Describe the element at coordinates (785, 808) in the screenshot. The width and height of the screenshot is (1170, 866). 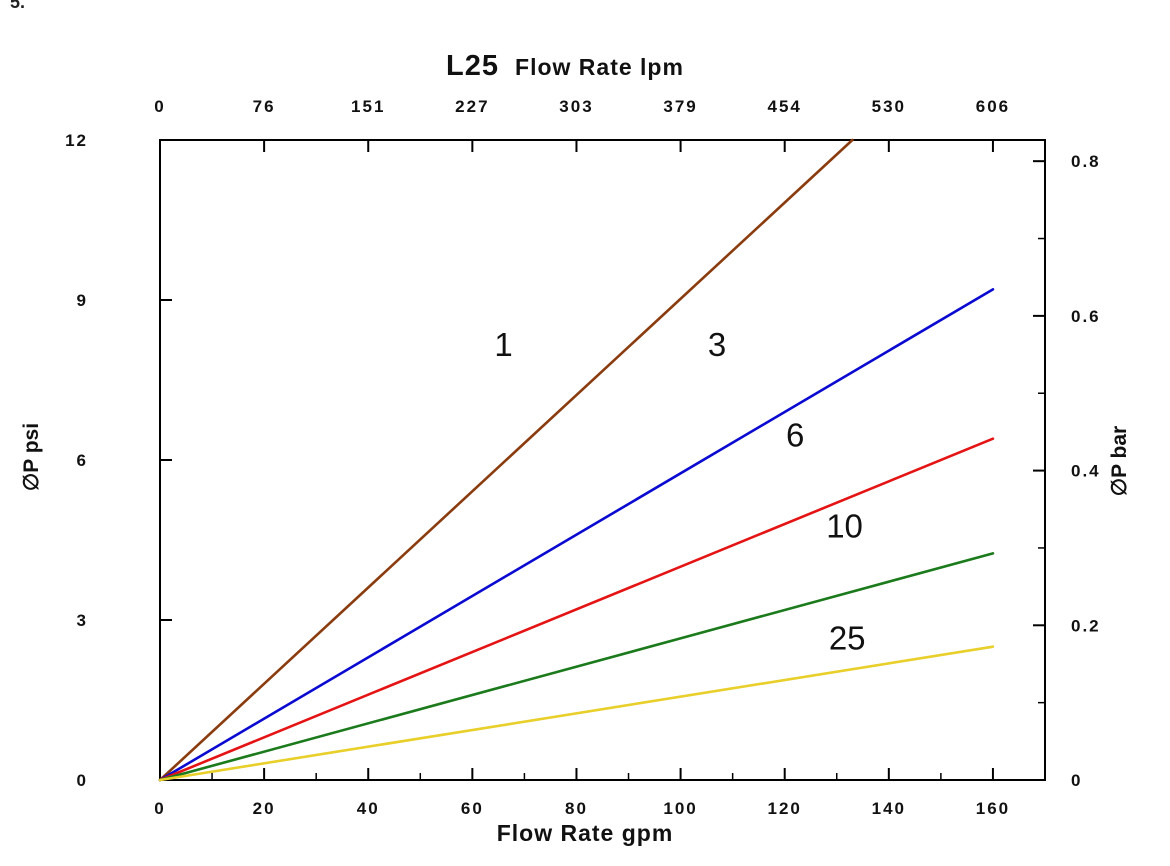
I see `x-bottom-tick-label: 120` at that location.